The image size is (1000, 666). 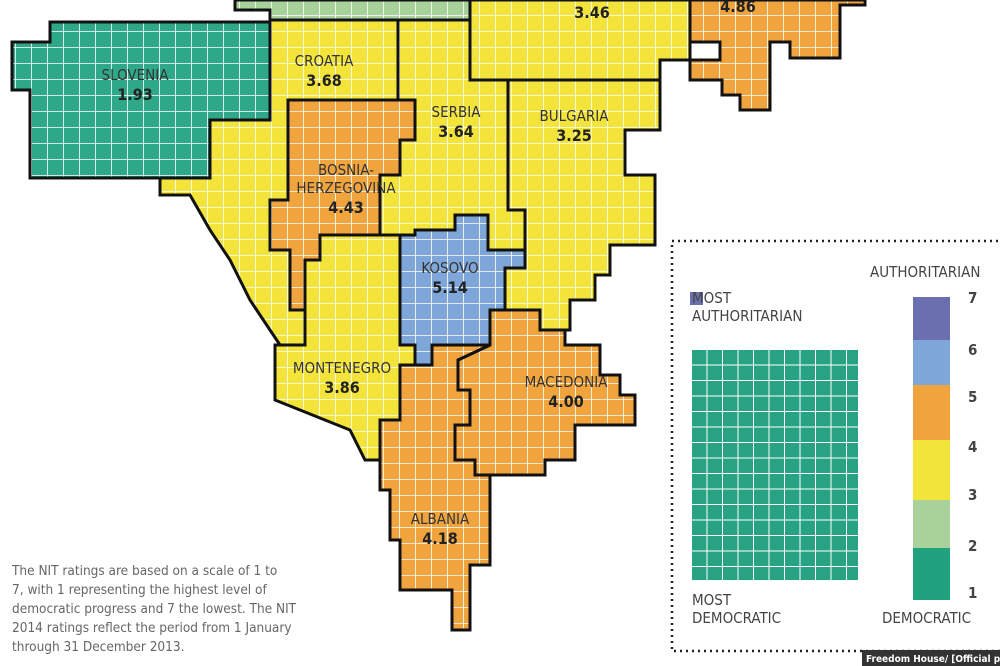 What do you see at coordinates (346, 170) in the screenshot?
I see `country-name: BOSNIA-` at bounding box center [346, 170].